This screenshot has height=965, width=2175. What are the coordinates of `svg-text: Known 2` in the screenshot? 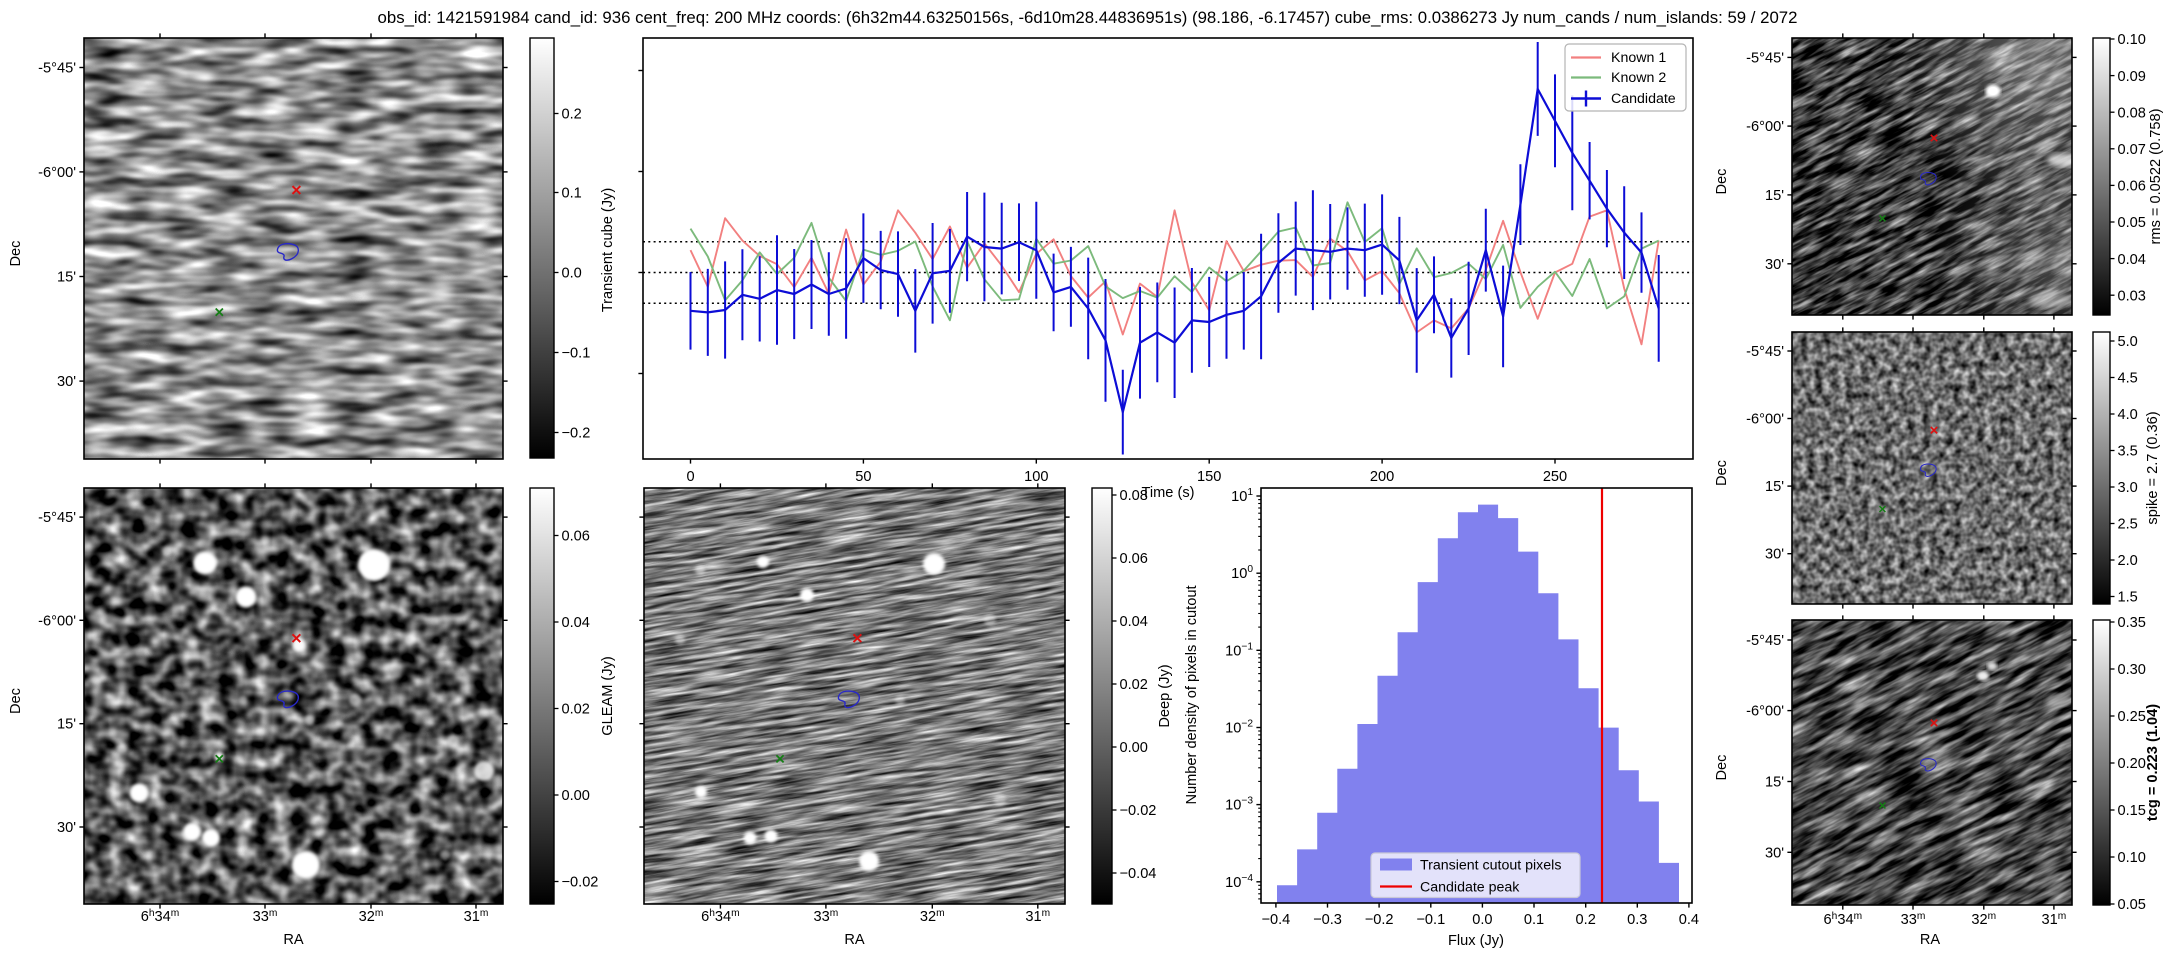 It's located at (1638, 78).